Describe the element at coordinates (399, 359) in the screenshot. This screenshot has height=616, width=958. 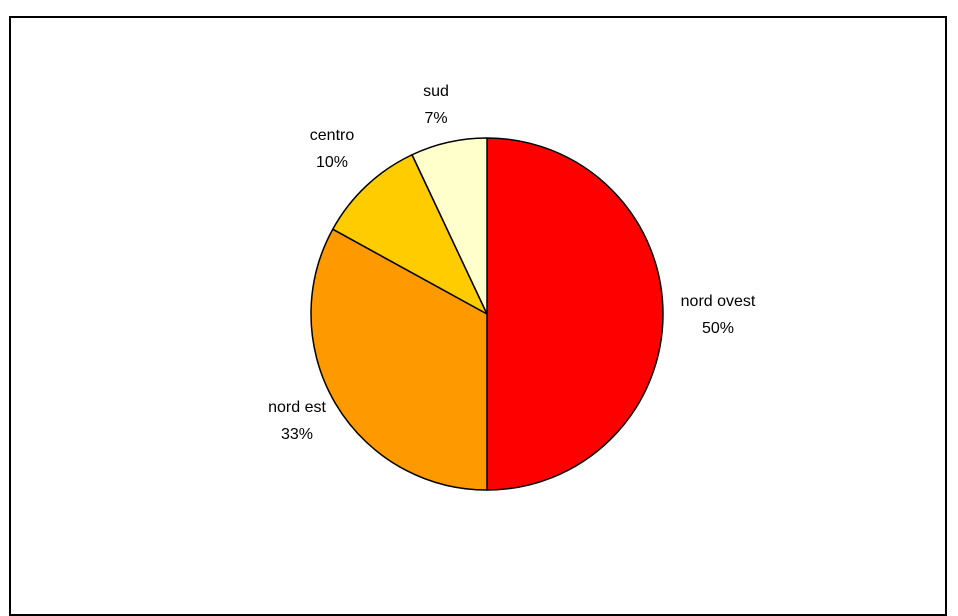
I see `pie-slice-nord-est` at that location.